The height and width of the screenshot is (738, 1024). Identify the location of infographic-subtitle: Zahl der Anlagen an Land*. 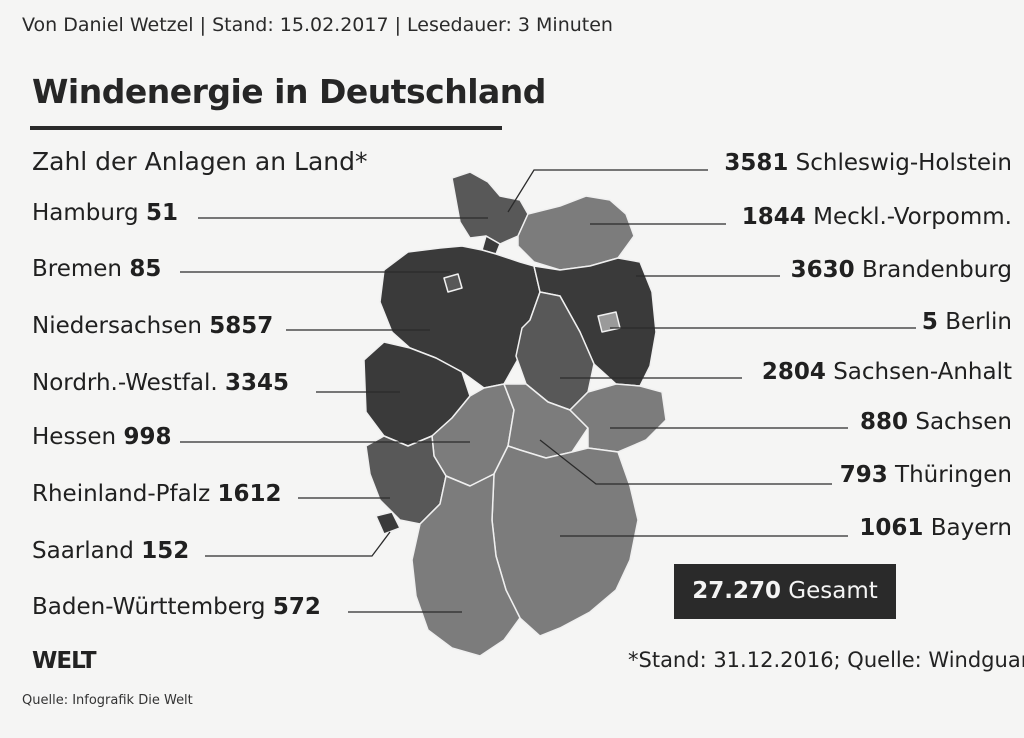
(200, 161).